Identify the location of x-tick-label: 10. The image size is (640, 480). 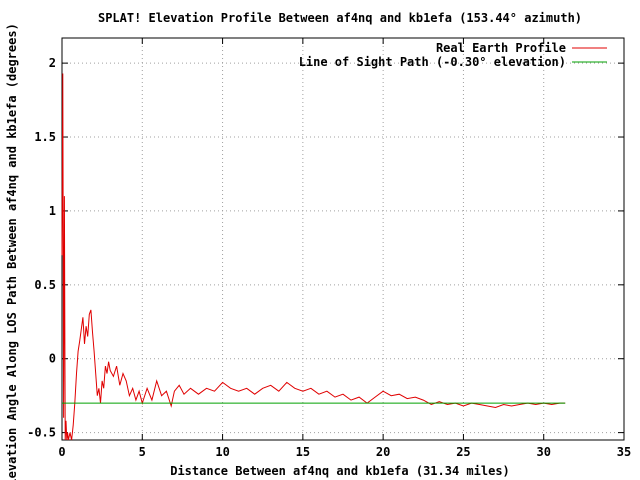
(222, 452).